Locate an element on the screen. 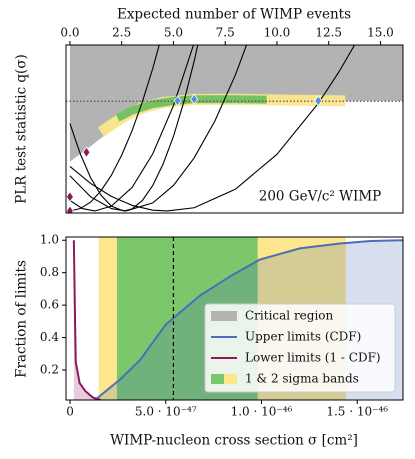  x-tick-label: 2.5 is located at coordinates (121, 33).